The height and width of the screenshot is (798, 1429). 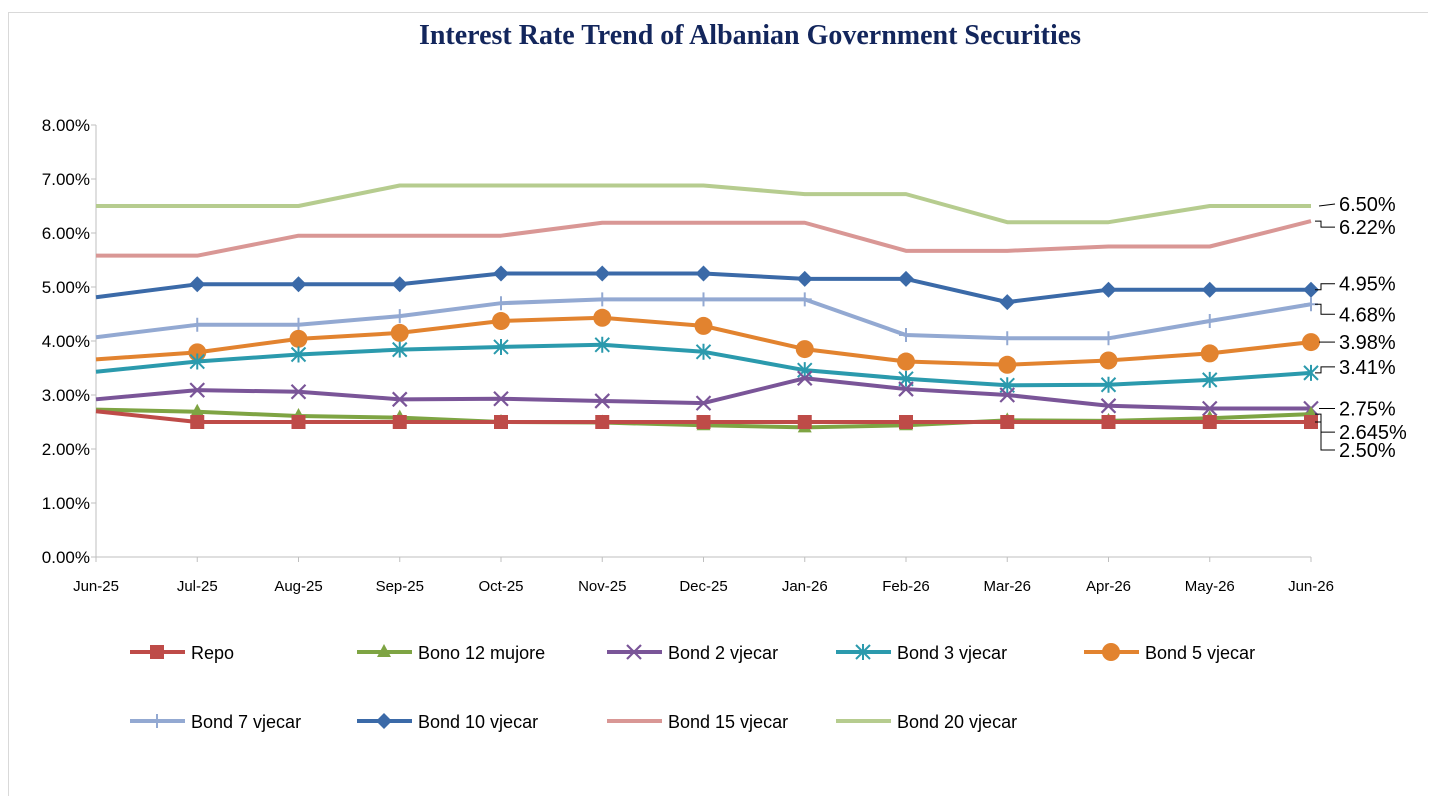 What do you see at coordinates (906, 586) in the screenshot?
I see `x-tick-label: Feb-26` at bounding box center [906, 586].